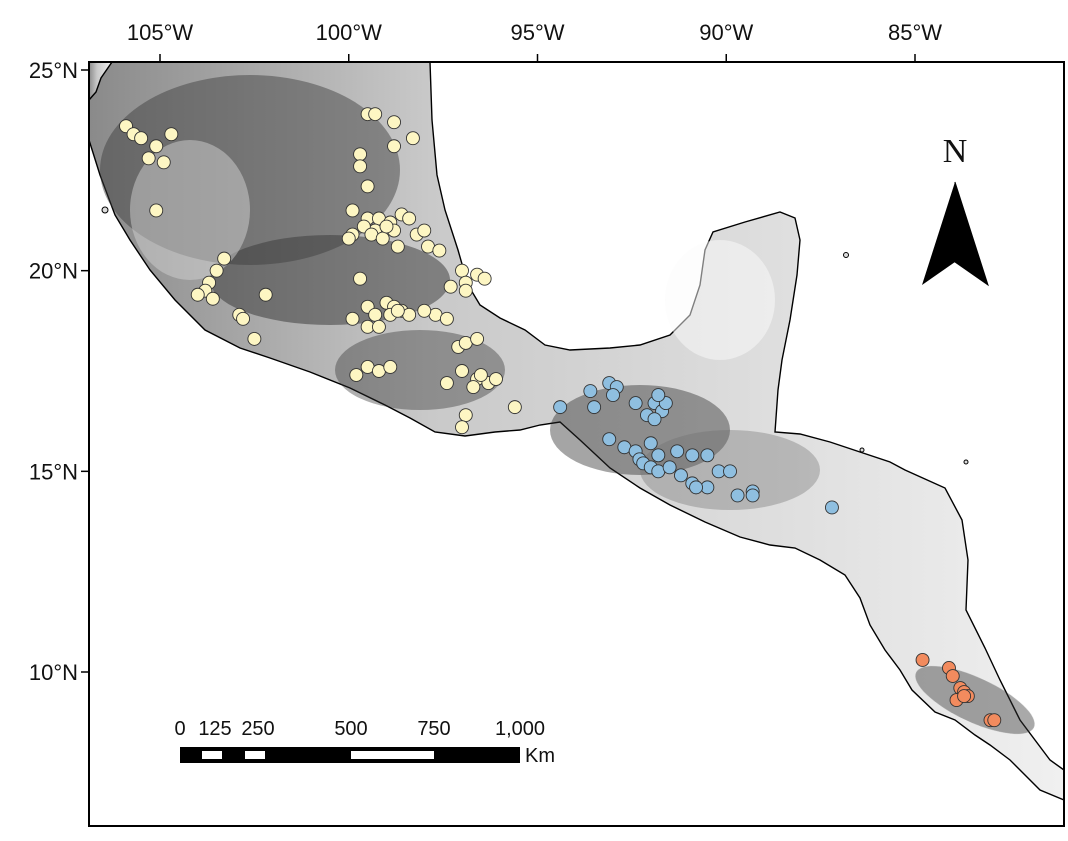 The width and height of the screenshot is (1068, 841). What do you see at coordinates (350, 729) in the screenshot?
I see `scale-bar-label: 500` at bounding box center [350, 729].